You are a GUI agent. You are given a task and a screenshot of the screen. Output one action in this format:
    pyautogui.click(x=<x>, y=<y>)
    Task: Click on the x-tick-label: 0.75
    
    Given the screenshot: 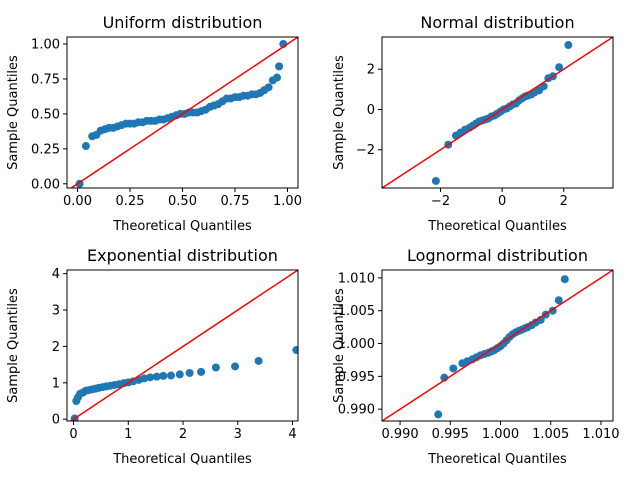 What is the action you would take?
    pyautogui.click(x=235, y=201)
    